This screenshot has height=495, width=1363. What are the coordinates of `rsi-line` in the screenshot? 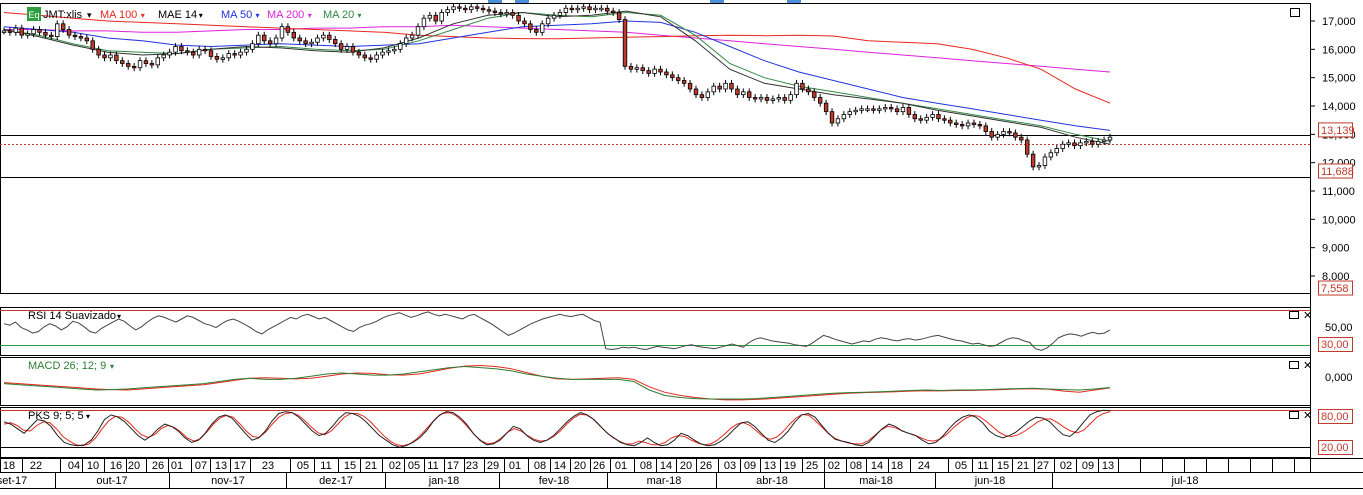 It's located at (557, 331).